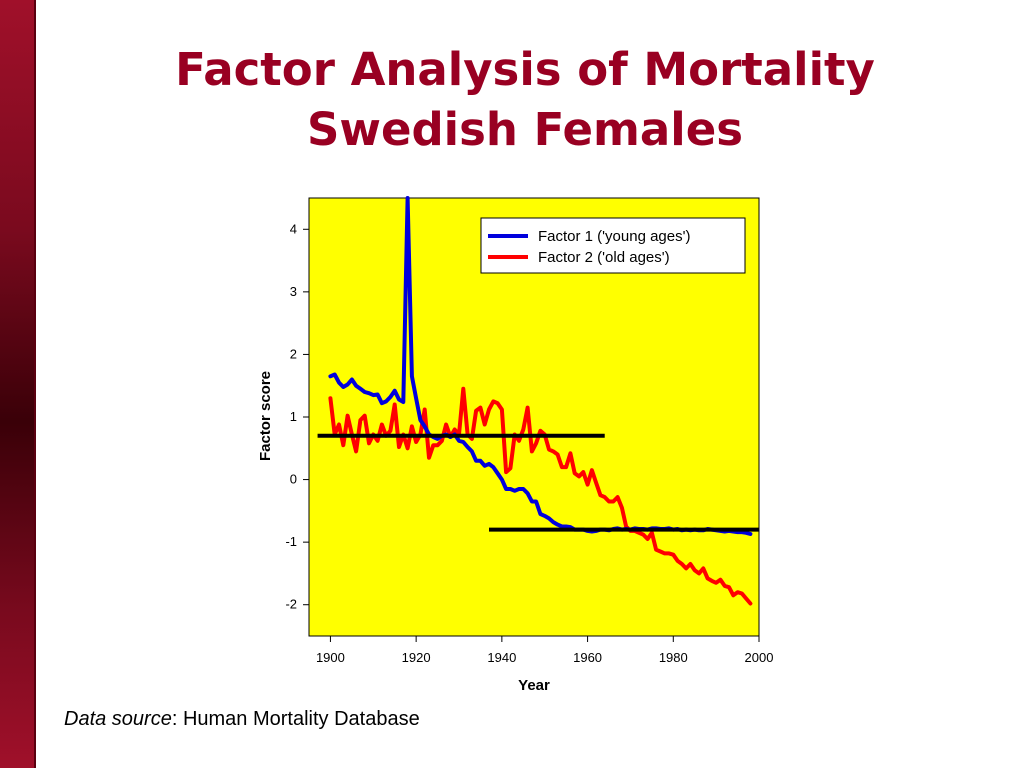 This screenshot has height=768, width=1024. What do you see at coordinates (293, 291) in the screenshot?
I see `y-tick-label: 3` at bounding box center [293, 291].